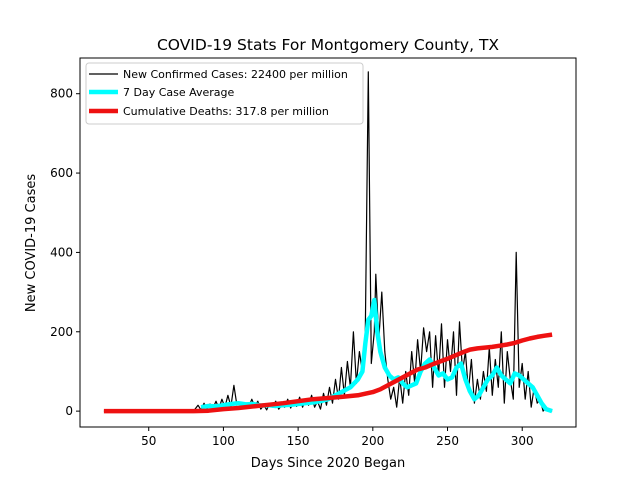 The height and width of the screenshot is (480, 640). What do you see at coordinates (328, 463) in the screenshot?
I see `x-axis-label: Days Since 2020 Began` at bounding box center [328, 463].